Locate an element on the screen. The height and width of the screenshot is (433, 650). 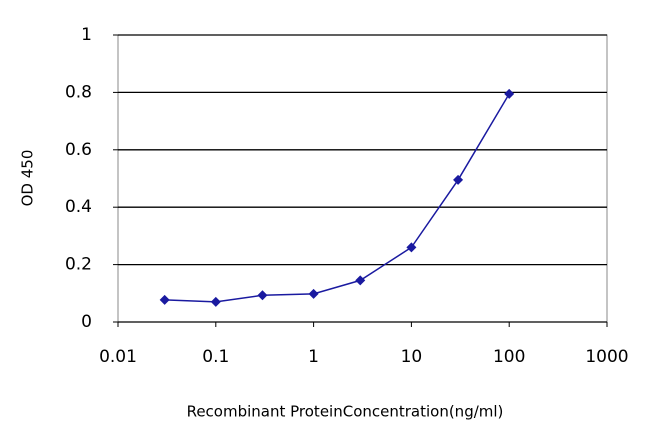
x-tick-label: 0.1 is located at coordinates (215, 357).